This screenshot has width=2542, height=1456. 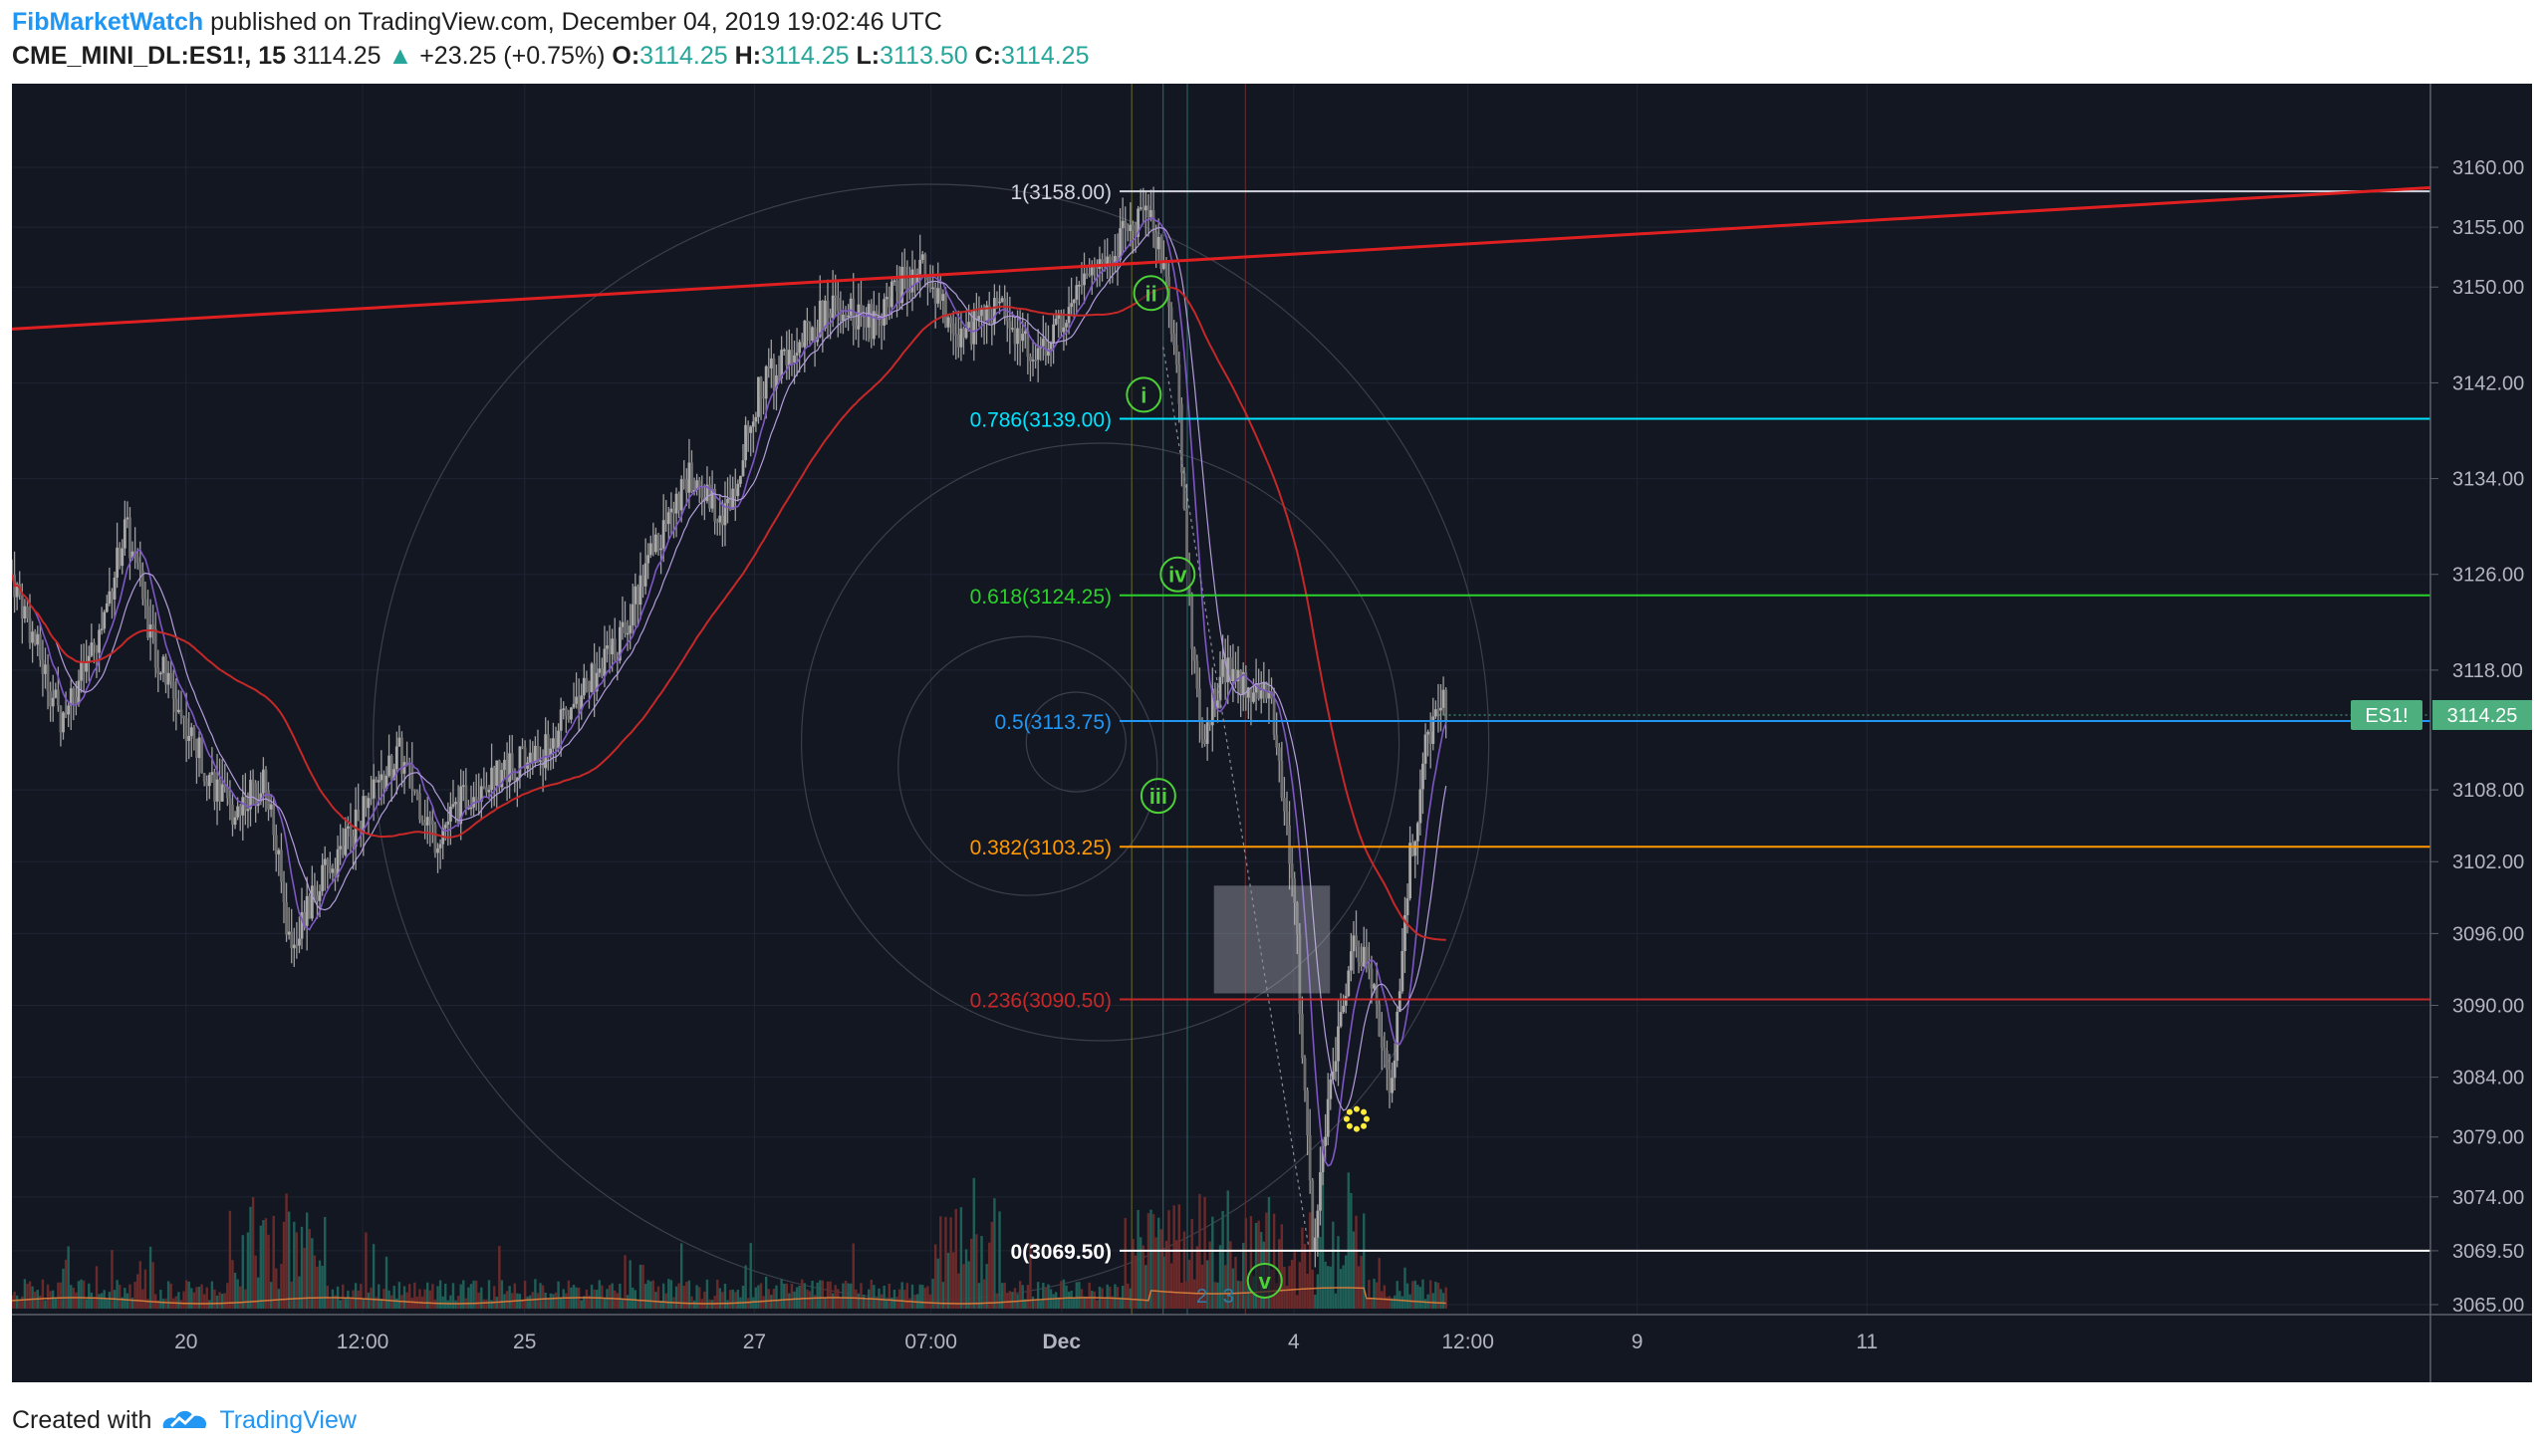 What do you see at coordinates (185, 1420) in the screenshot?
I see `tradingview-logo-icon` at bounding box center [185, 1420].